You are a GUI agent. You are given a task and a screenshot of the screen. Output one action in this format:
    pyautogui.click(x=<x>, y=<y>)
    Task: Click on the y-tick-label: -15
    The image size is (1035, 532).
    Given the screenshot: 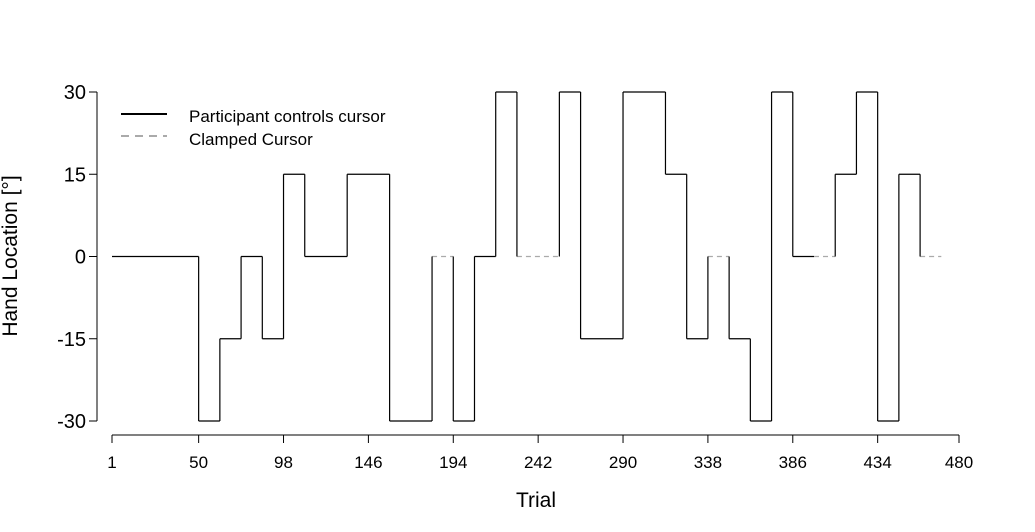 What is the action you would take?
    pyautogui.click(x=71, y=340)
    